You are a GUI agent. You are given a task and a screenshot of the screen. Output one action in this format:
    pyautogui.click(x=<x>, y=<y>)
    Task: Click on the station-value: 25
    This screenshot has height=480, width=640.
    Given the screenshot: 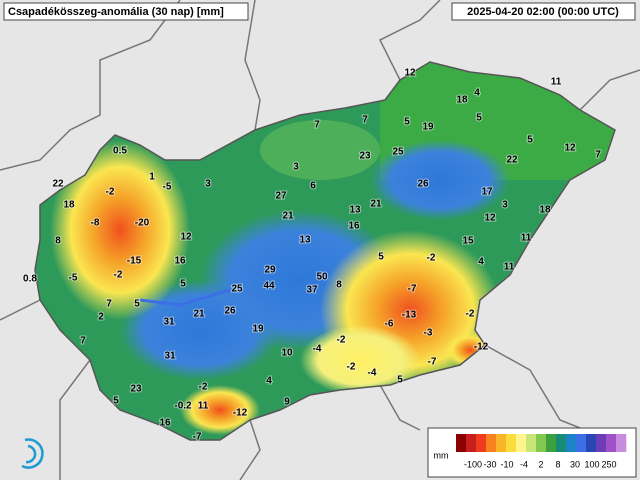 What is the action you would take?
    pyautogui.click(x=398, y=152)
    